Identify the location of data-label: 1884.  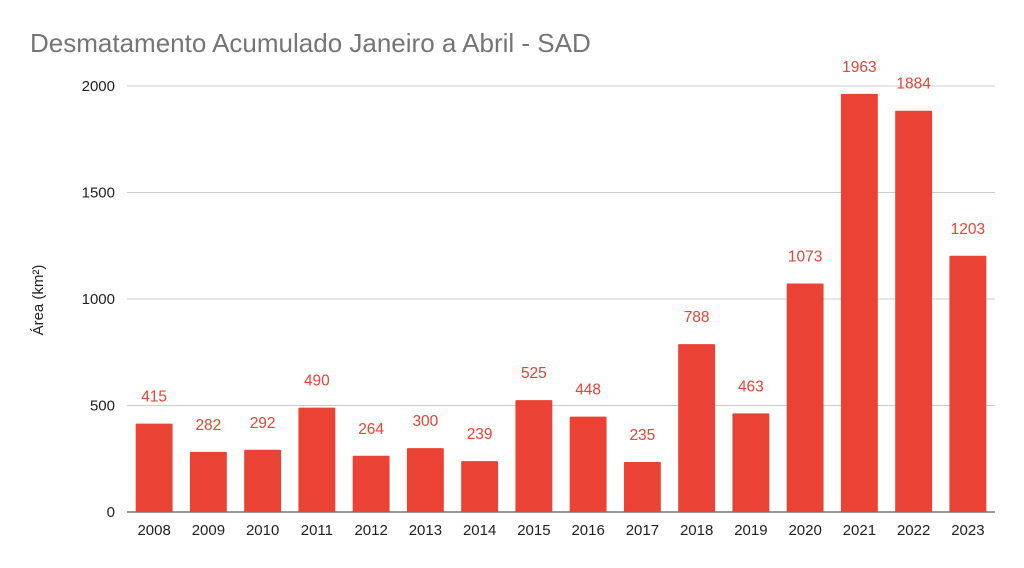
(913, 84).